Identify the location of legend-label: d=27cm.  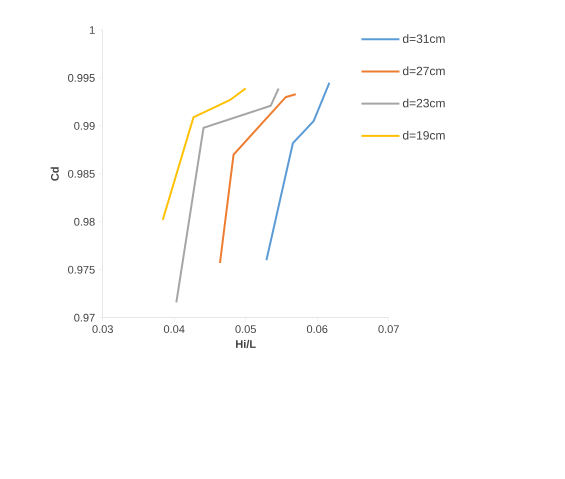
(423, 71).